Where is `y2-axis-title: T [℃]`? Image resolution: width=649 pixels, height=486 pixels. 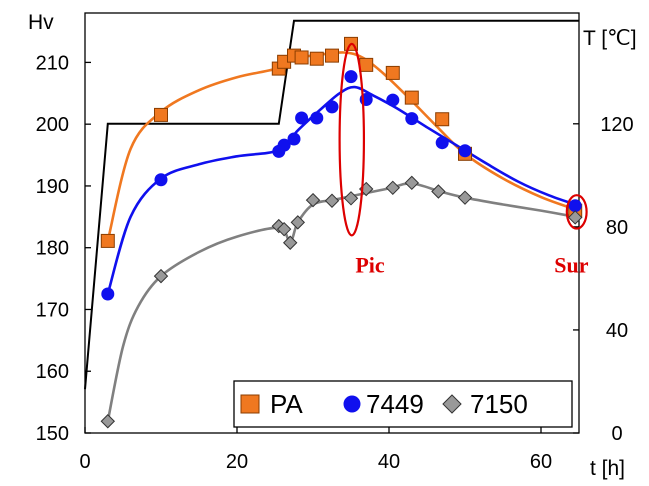 y2-axis-title: T [℃] is located at coordinates (610, 38).